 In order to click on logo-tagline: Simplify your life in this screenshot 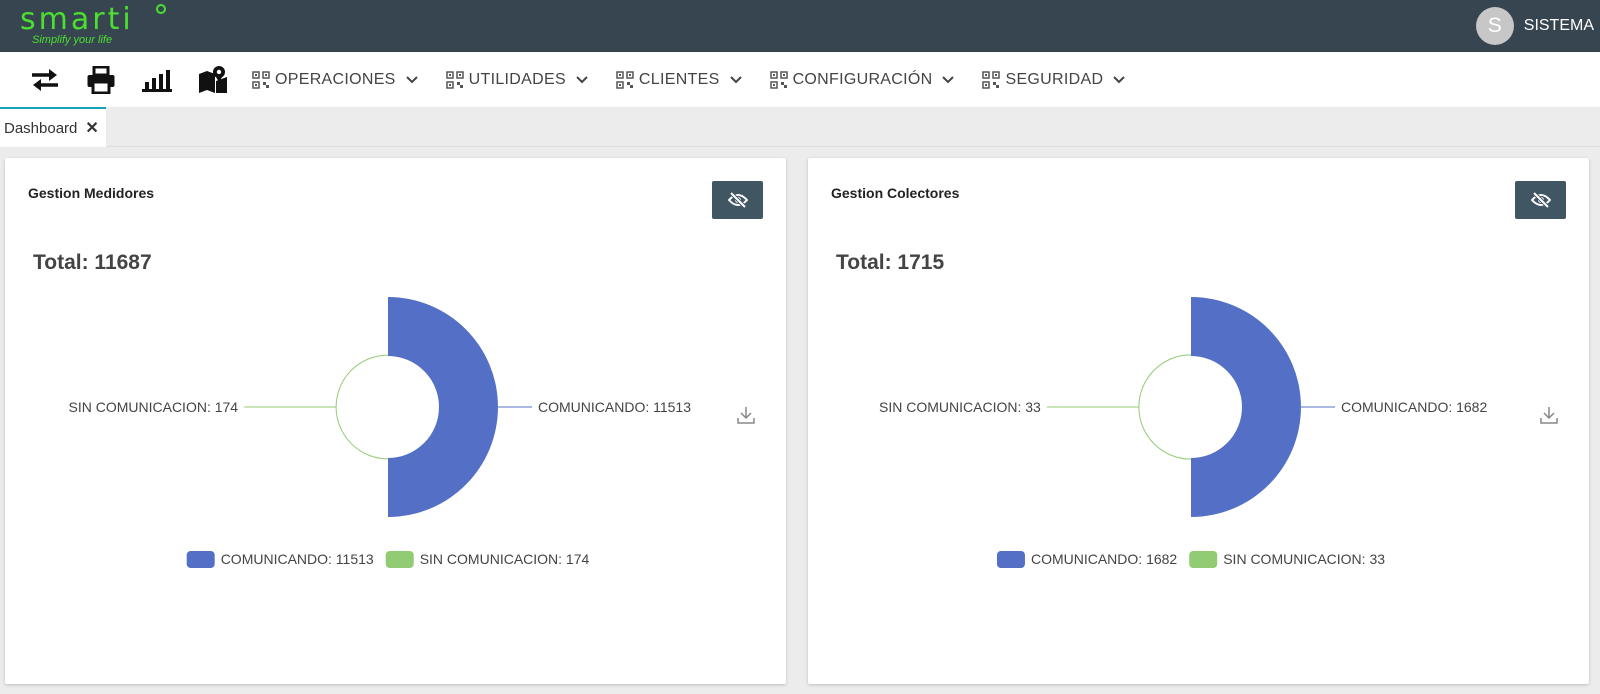, I will do `click(72, 40)`.